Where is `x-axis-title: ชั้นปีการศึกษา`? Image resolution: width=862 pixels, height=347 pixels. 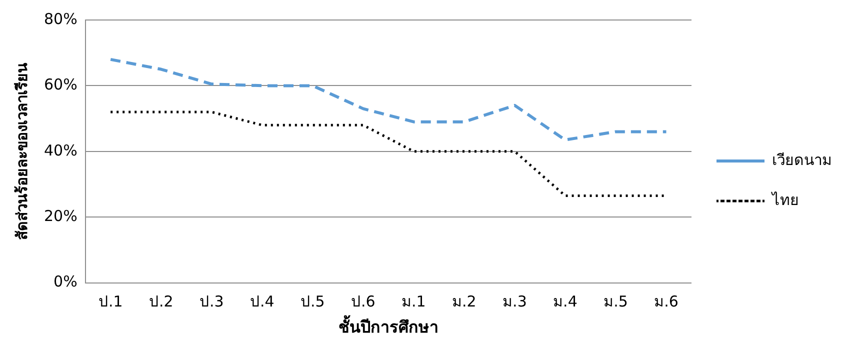
x-axis-title: ชั้นปีการศึกษา is located at coordinates (388, 325).